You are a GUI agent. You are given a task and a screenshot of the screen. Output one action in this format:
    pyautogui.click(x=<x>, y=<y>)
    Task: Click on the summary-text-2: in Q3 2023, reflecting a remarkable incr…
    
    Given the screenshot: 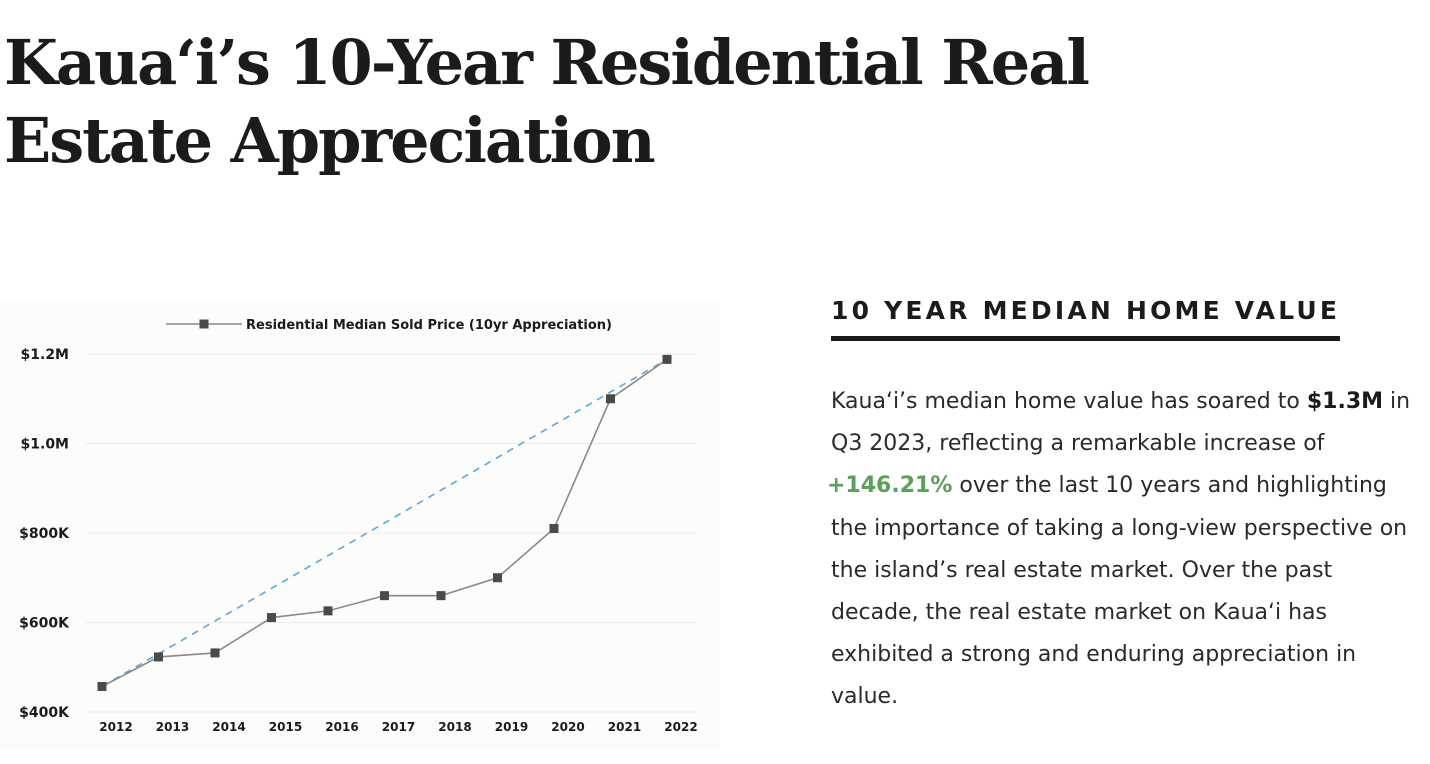 What is the action you would take?
    pyautogui.click(x=1121, y=423)
    